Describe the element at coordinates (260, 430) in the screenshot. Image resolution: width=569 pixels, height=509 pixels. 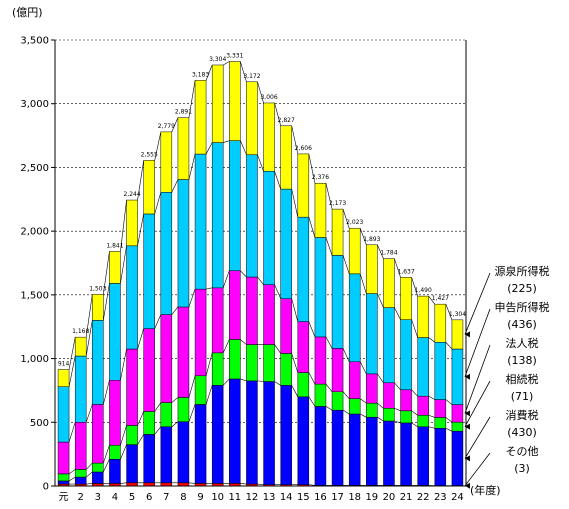
I see `series-connector` at that location.